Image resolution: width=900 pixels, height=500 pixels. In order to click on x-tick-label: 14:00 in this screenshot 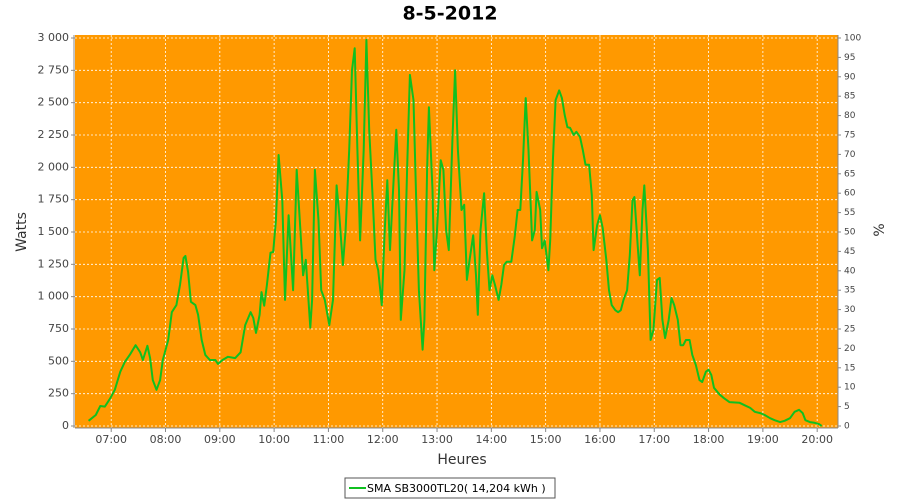, I will do `click(491, 439)`.